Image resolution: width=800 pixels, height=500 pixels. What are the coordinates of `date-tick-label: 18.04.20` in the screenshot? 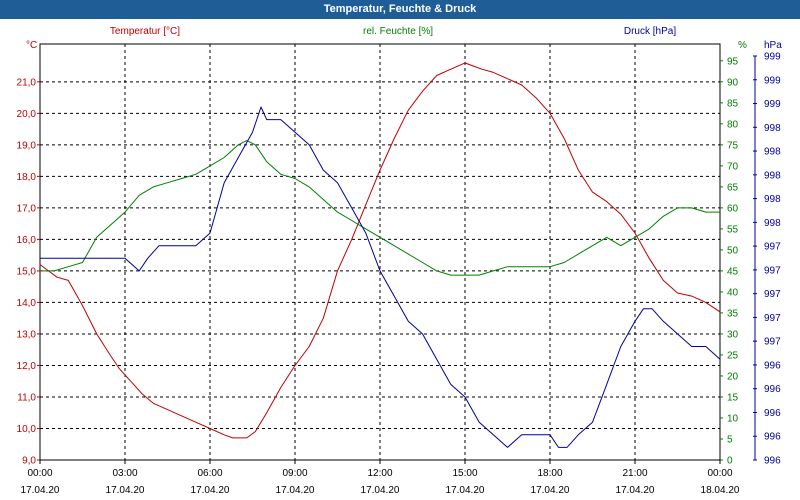 It's located at (720, 490).